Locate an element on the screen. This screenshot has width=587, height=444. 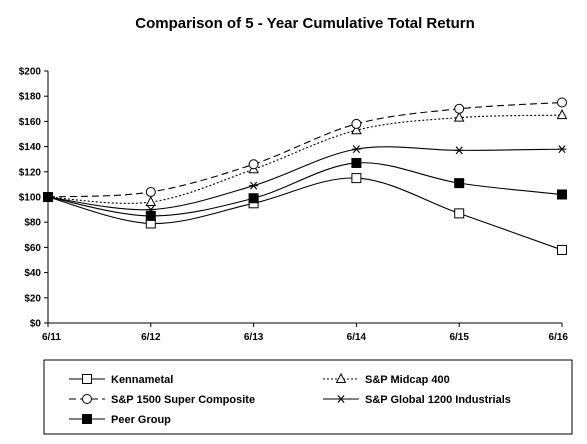
y-tick-label: $0 is located at coordinates (36, 324).